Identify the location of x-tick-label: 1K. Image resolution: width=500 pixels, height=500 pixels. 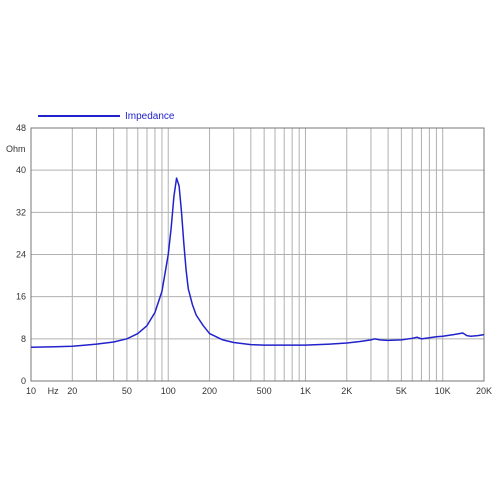
(305, 391).